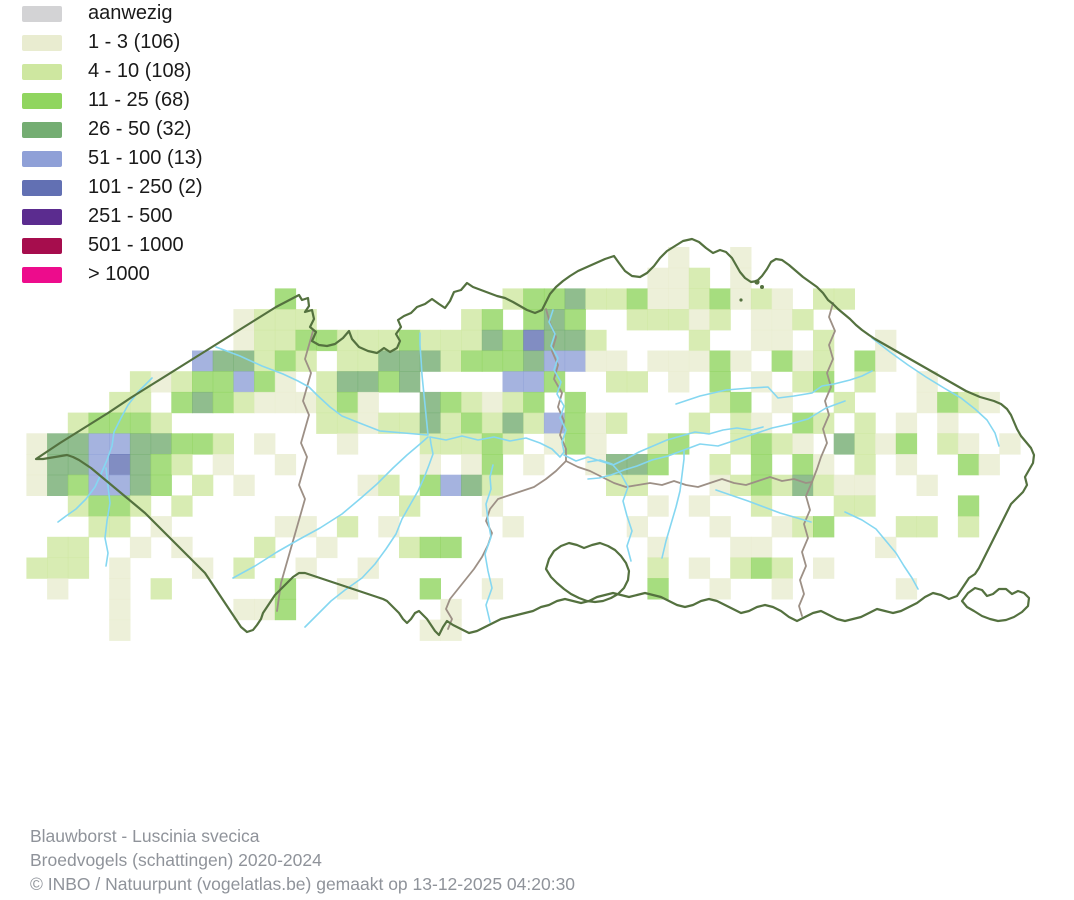 The image size is (1074, 900). Describe the element at coordinates (823, 392) in the screenshot. I see `province-border-antwerp-limburg` at that location.